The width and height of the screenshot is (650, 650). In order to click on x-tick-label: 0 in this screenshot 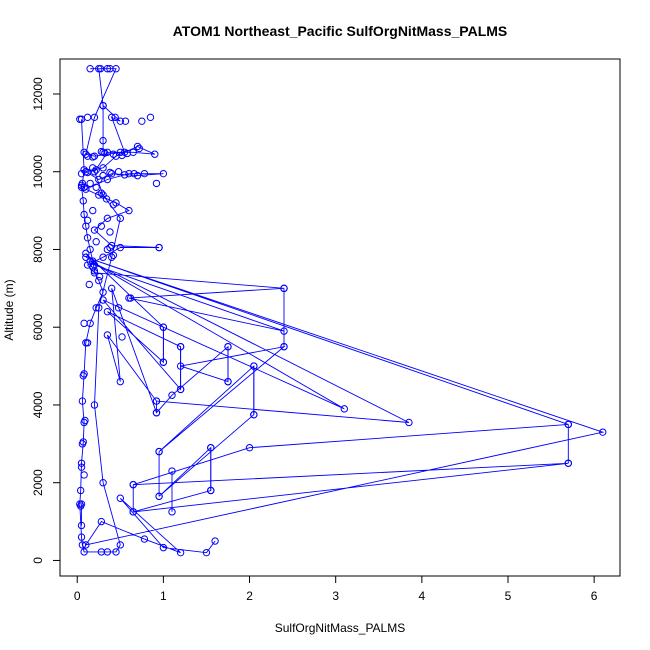, I will do `click(77, 596)`.